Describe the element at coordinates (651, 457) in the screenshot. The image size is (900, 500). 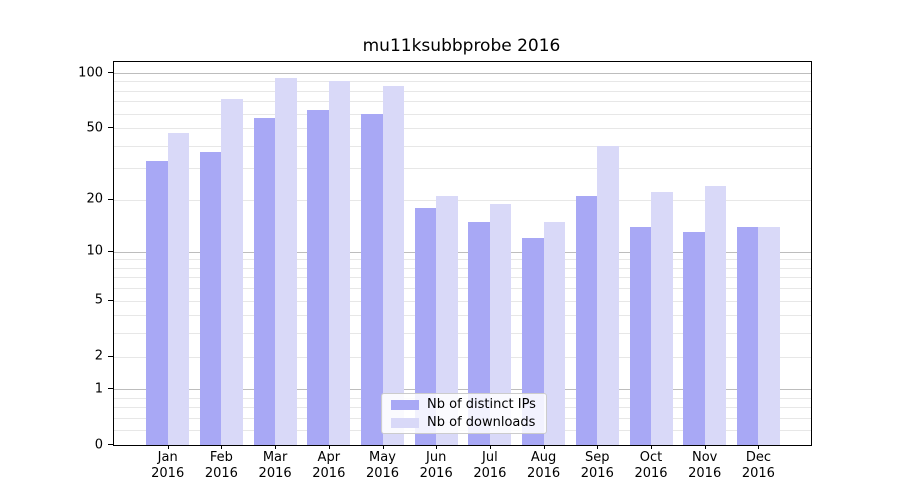
I see `x-tick-month: Oct` at that location.